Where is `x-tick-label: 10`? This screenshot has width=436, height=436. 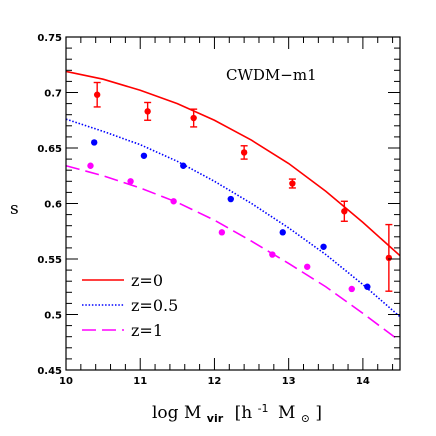 x-tick-label: 10 is located at coordinates (66, 381).